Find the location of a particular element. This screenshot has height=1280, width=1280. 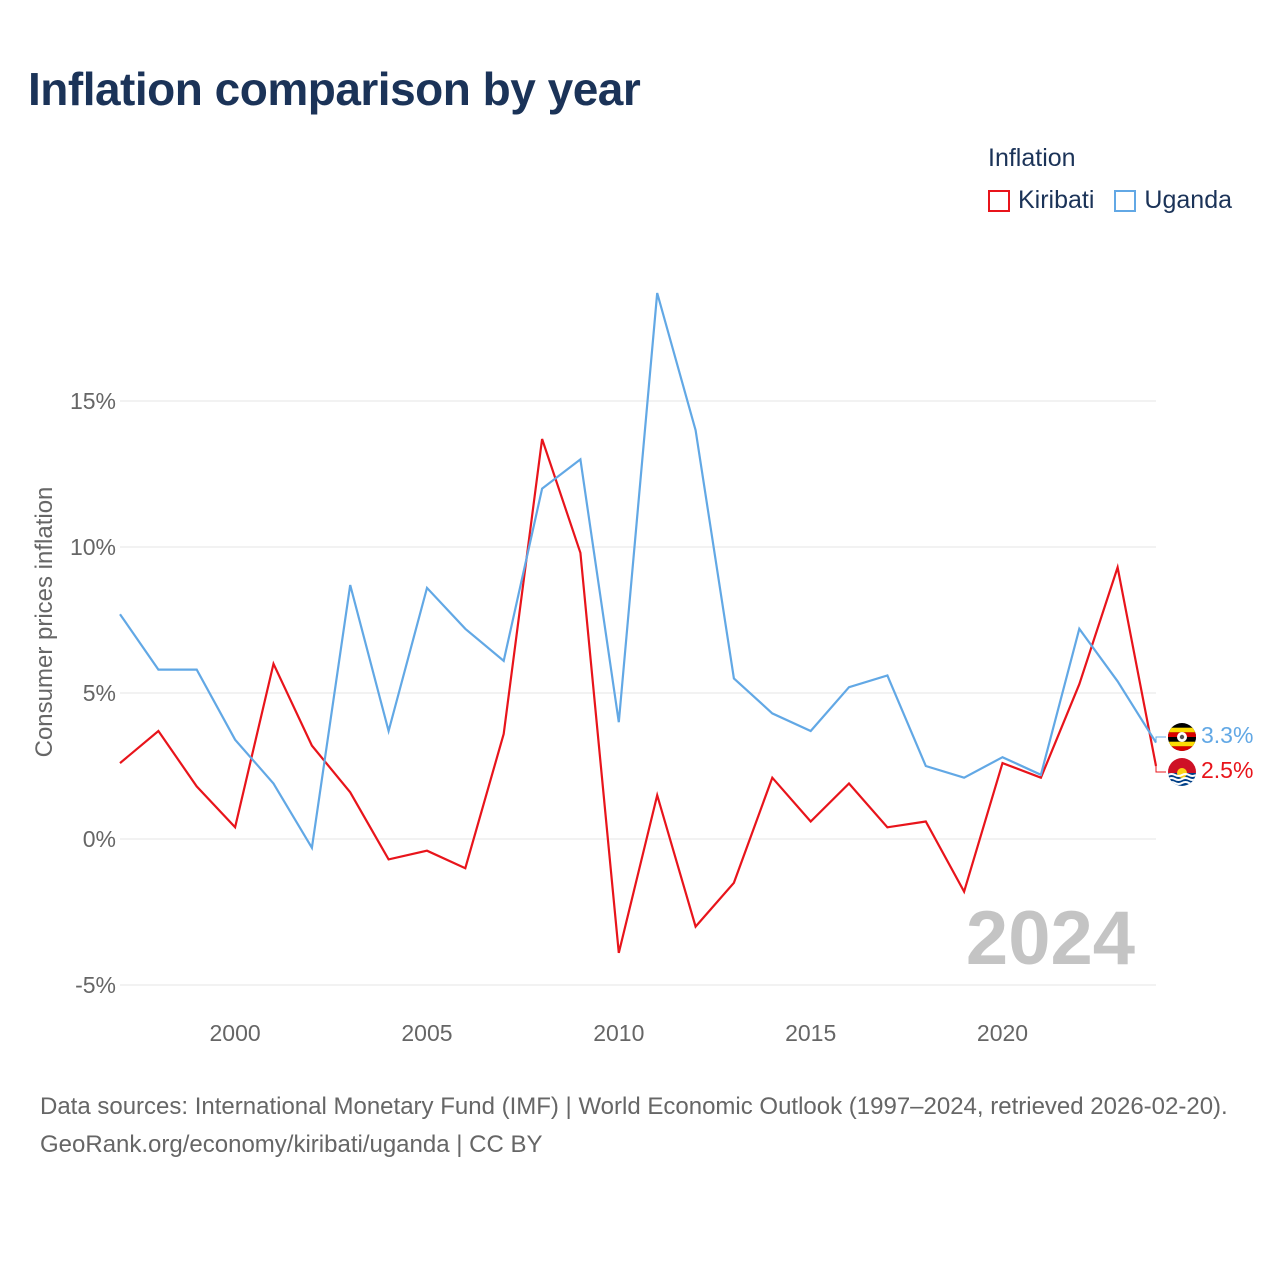

x-tick-label: 2010 is located at coordinates (618, 1033).